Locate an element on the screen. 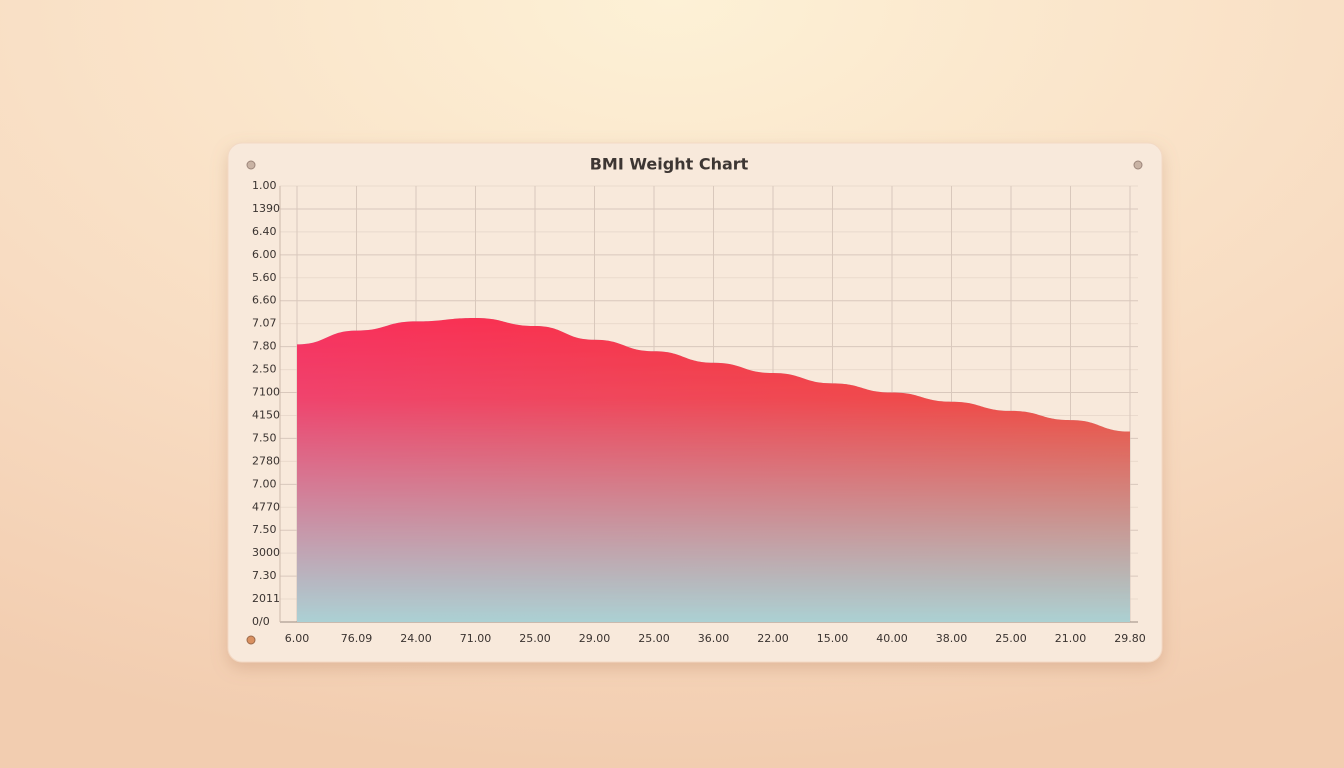 The width and height of the screenshot is (1344, 768). x-tick-label: 71.00 is located at coordinates (476, 638).